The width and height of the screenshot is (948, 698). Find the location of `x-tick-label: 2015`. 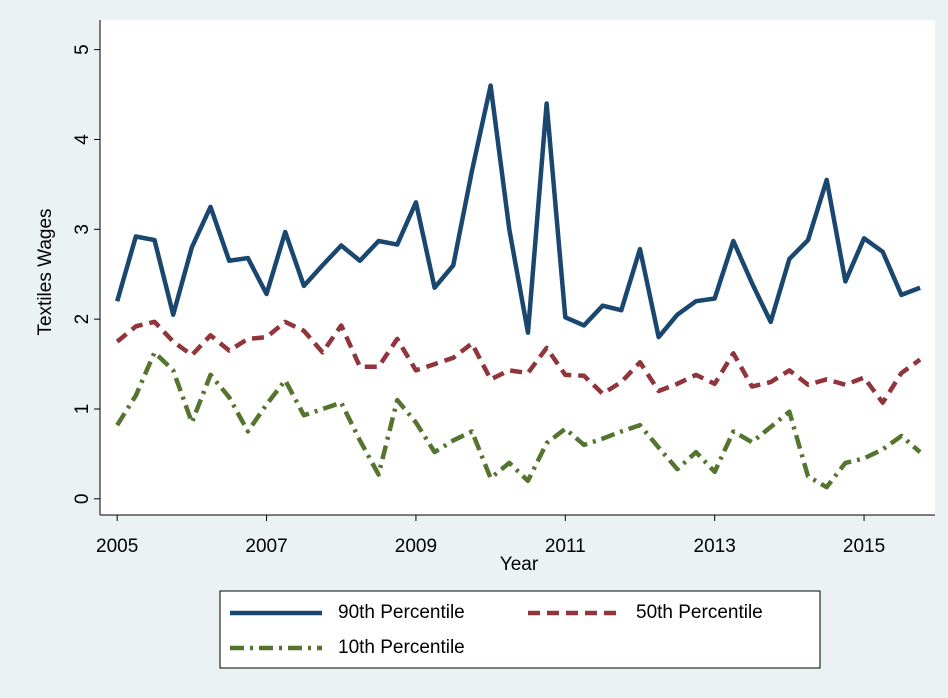

x-tick-label: 2015 is located at coordinates (864, 546).